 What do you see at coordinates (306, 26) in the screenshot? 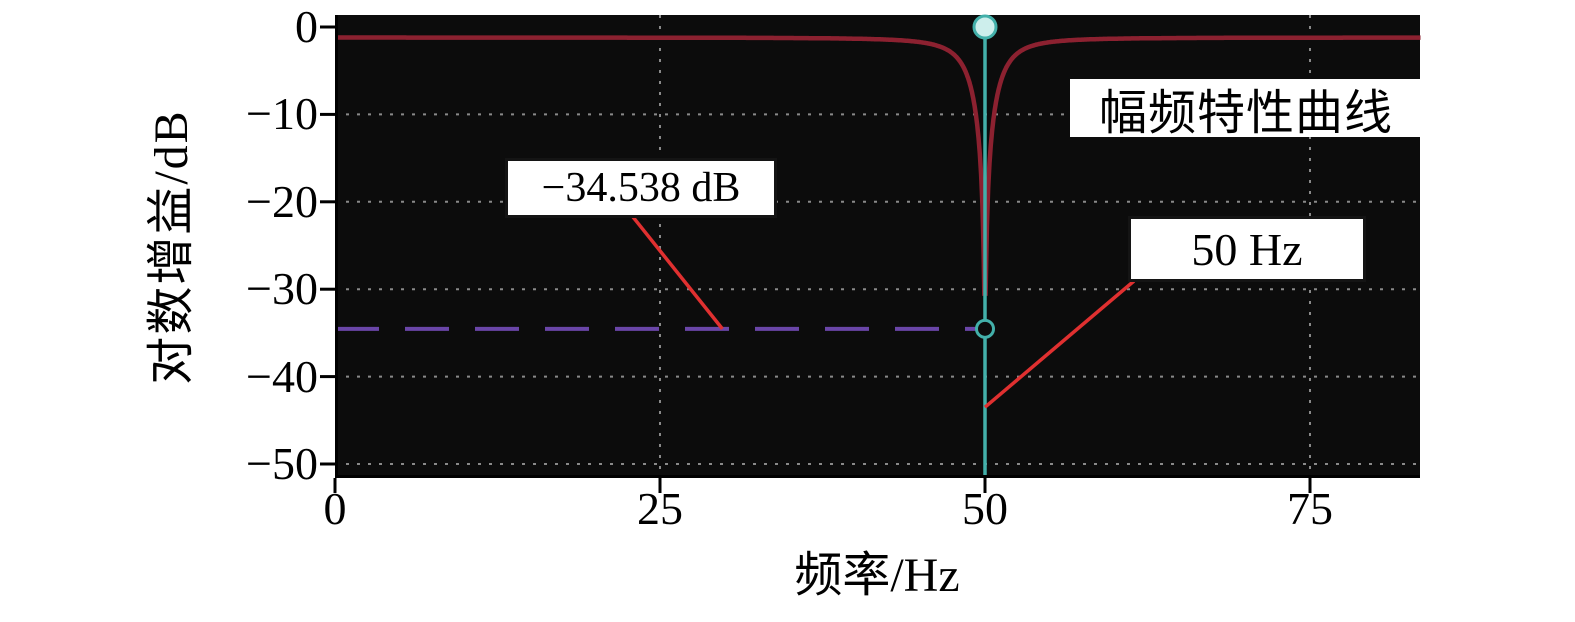
I see `y-tick-label: 0` at bounding box center [306, 26].